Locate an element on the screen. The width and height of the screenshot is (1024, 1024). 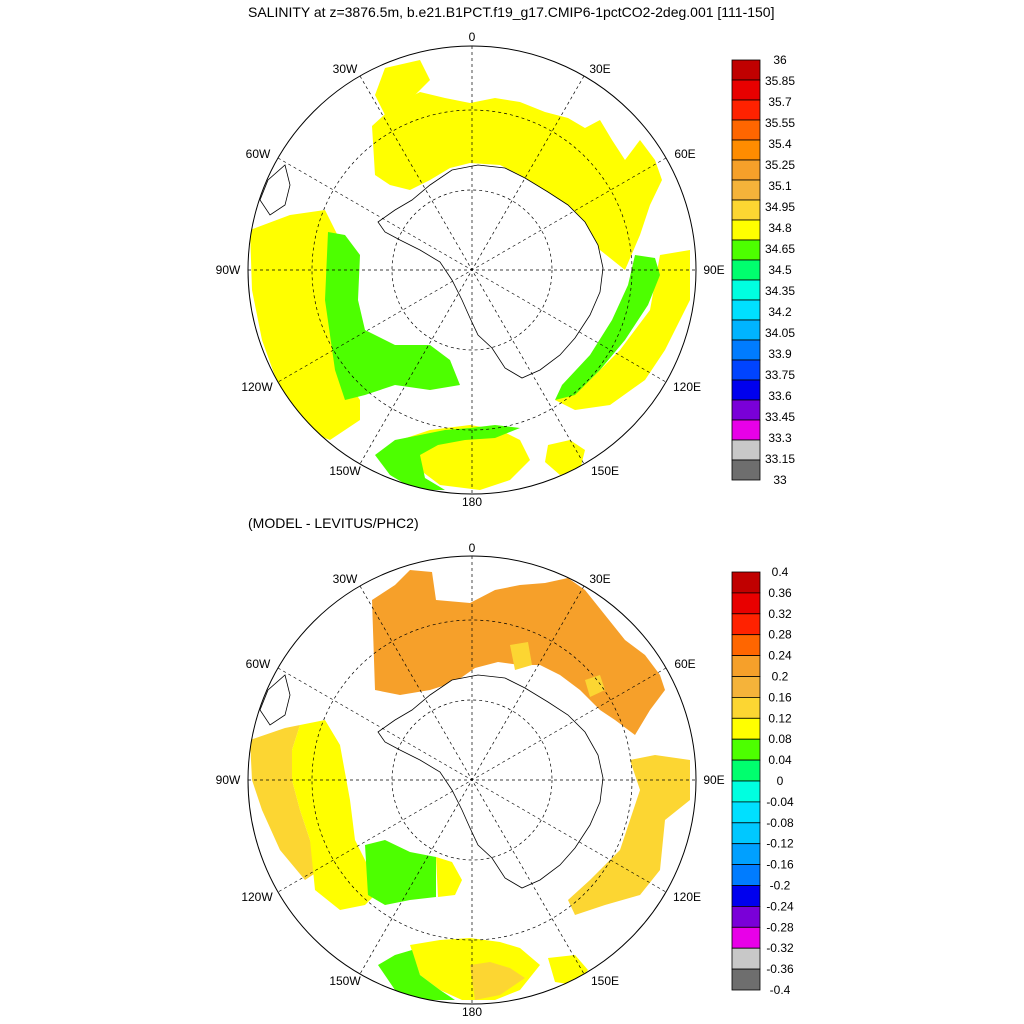
colorbar-tick-label: 34.35 is located at coordinates (780, 291).